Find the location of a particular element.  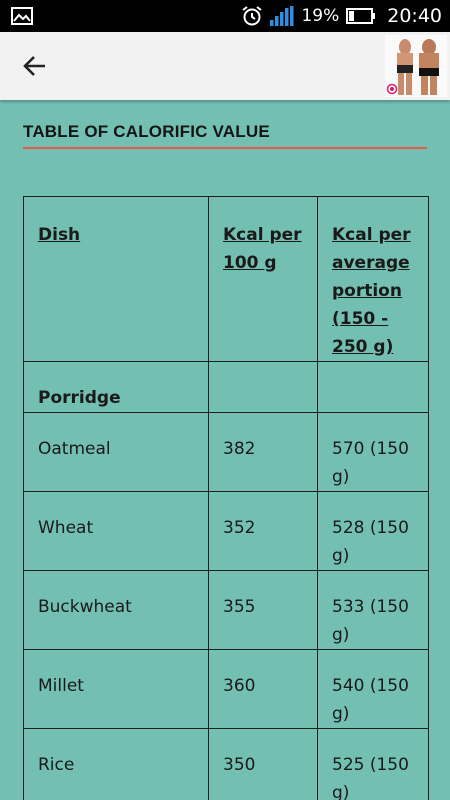

dish-cell: Rice is located at coordinates (116, 764).